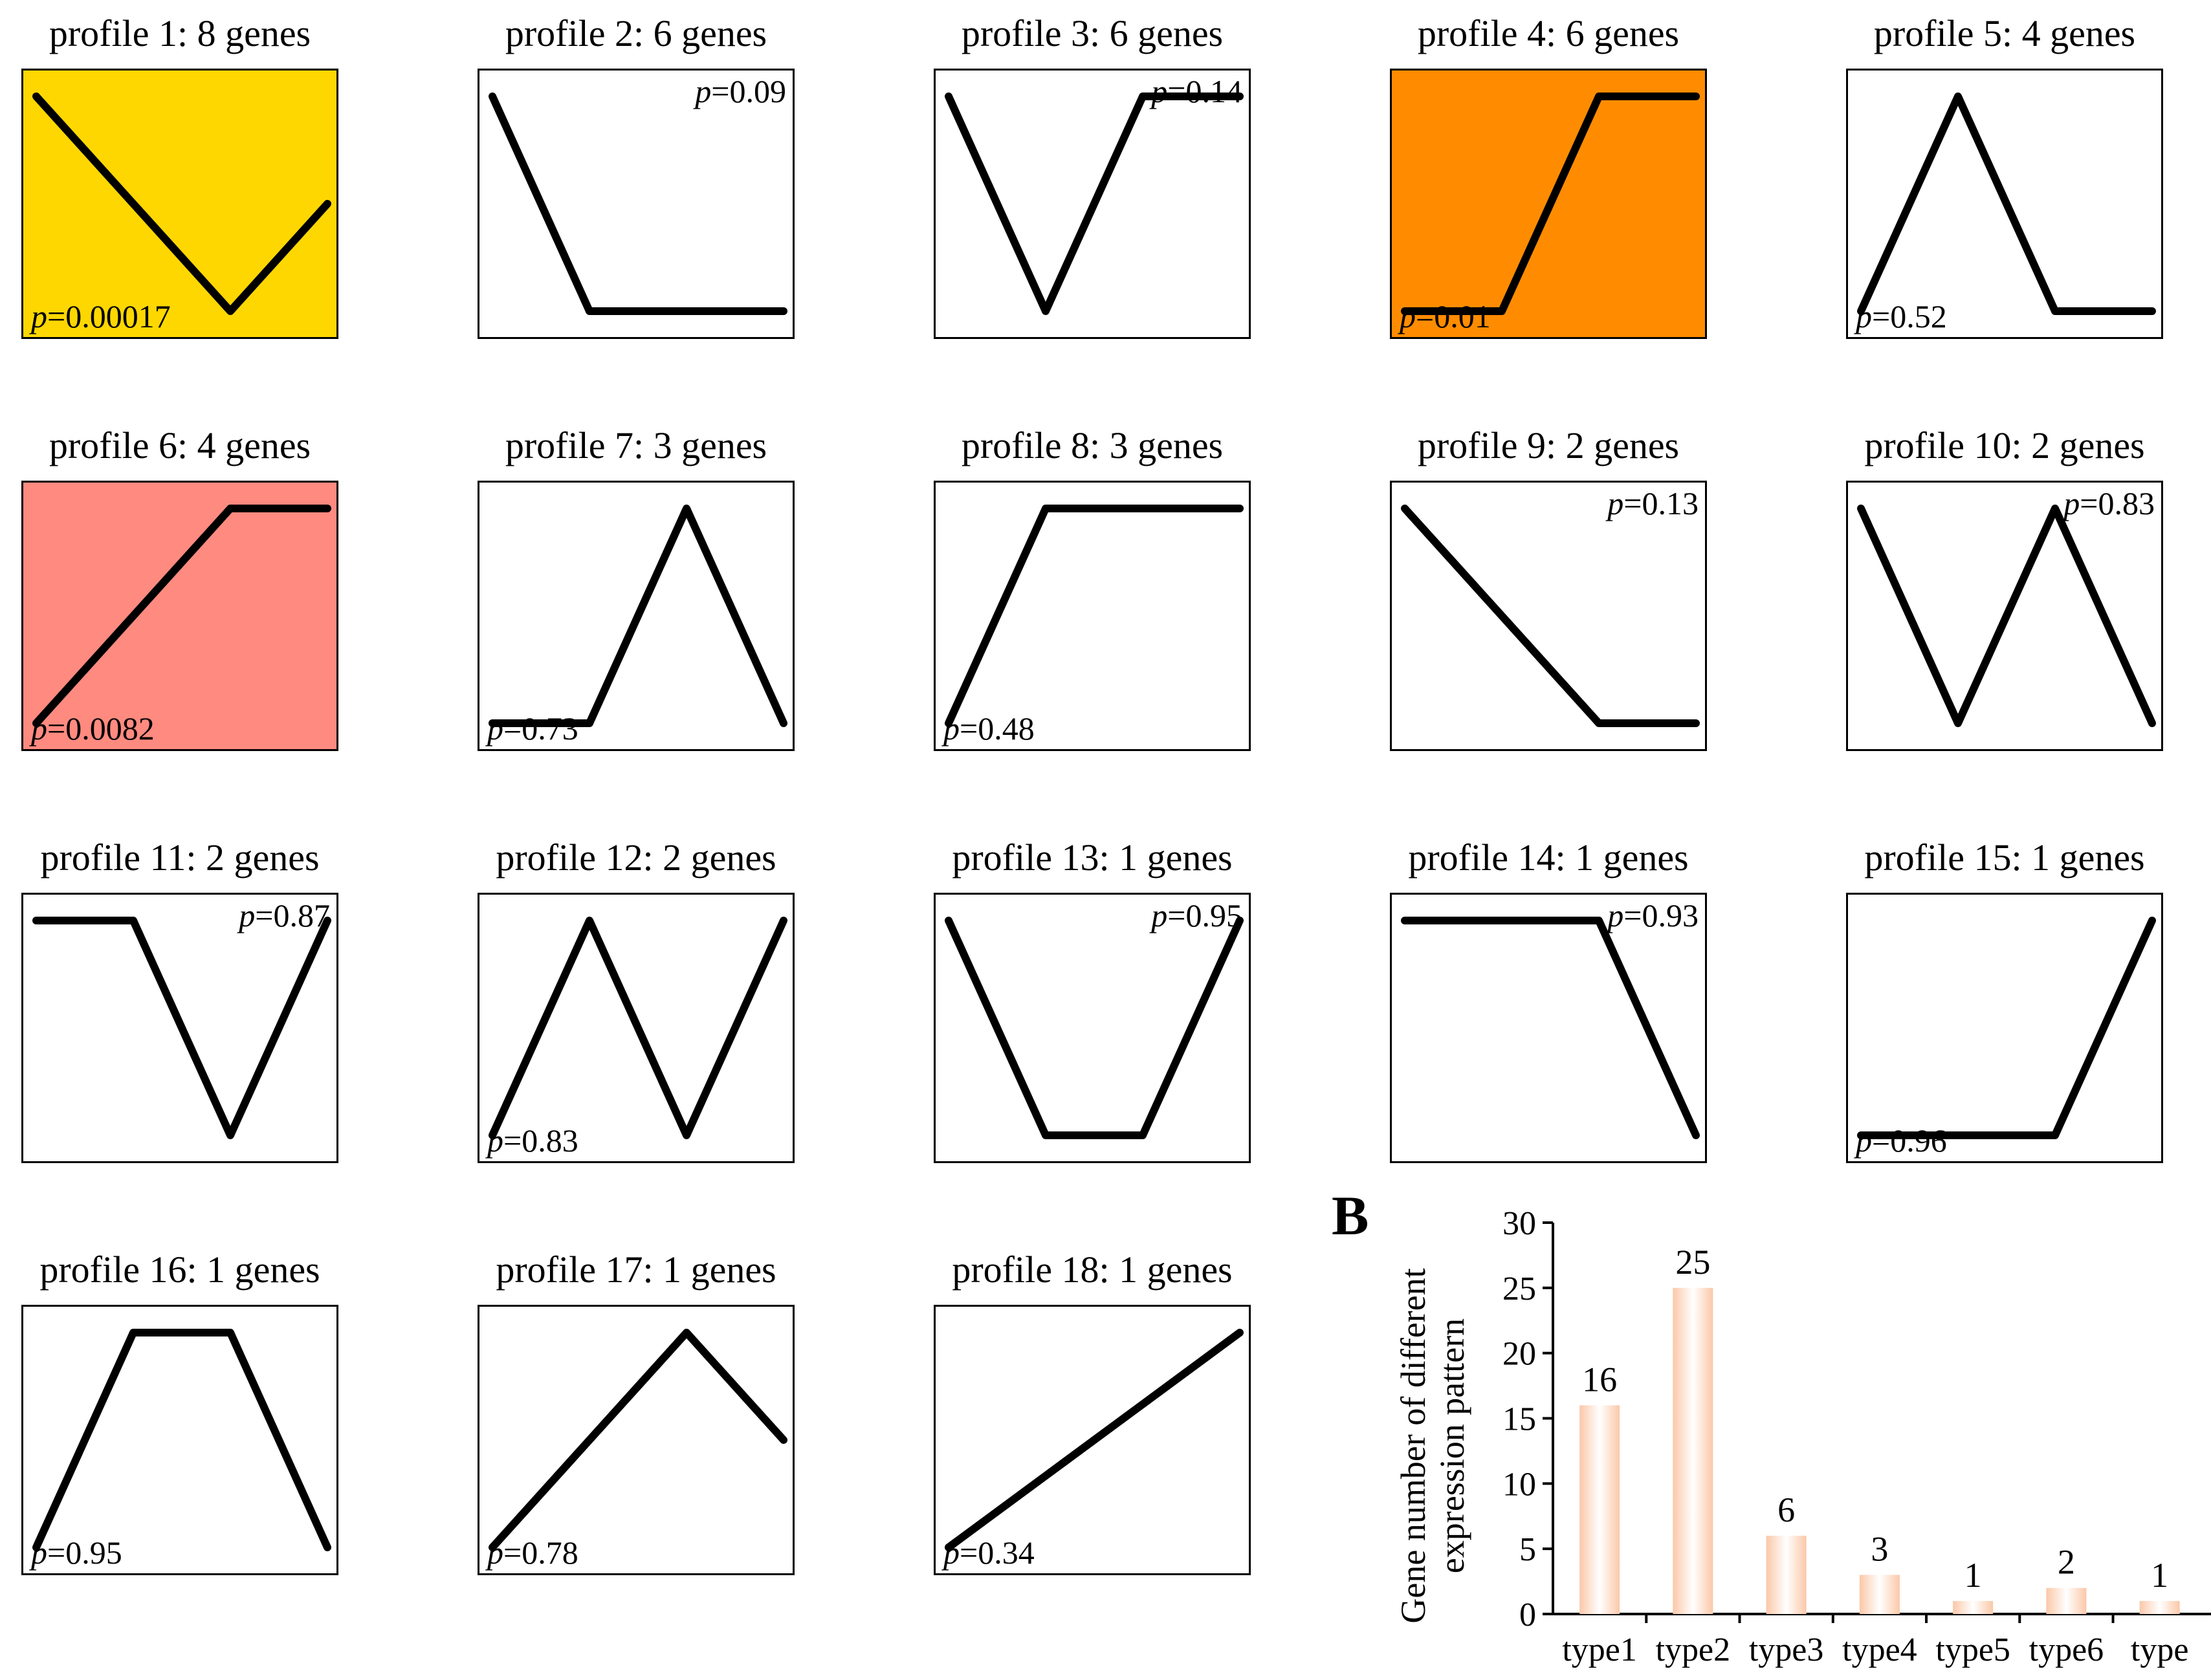 The image size is (2211, 1680). I want to click on profile-14: profile 14: 1 genes p=0.93, so click(1548, 999).